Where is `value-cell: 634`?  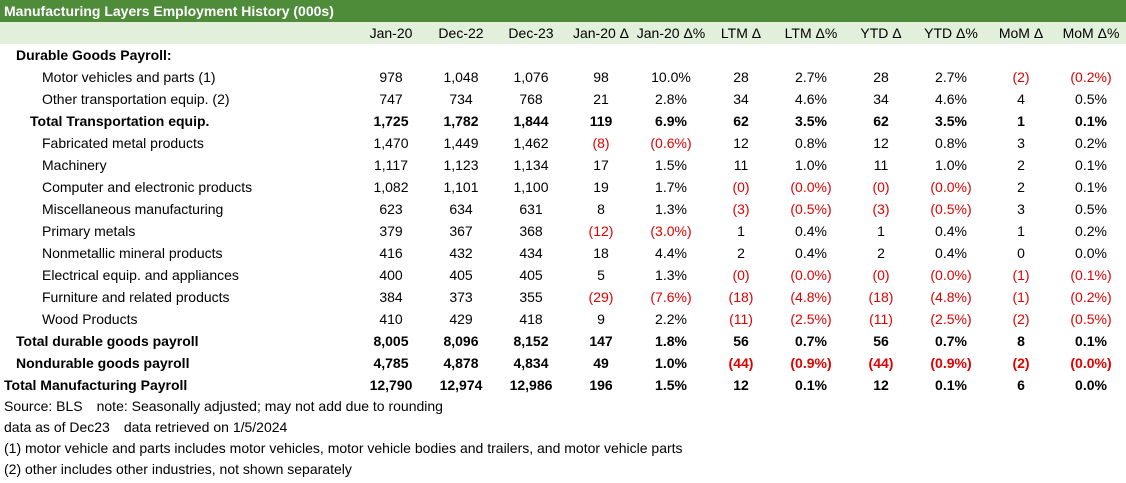 value-cell: 634 is located at coordinates (461, 209).